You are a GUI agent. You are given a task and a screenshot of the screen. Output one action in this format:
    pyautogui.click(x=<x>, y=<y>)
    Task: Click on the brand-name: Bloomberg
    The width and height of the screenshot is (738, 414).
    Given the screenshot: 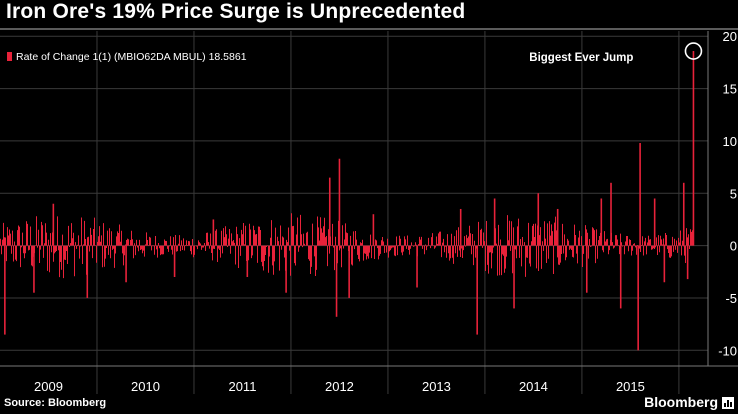 What is the action you would take?
    pyautogui.click(x=681, y=402)
    